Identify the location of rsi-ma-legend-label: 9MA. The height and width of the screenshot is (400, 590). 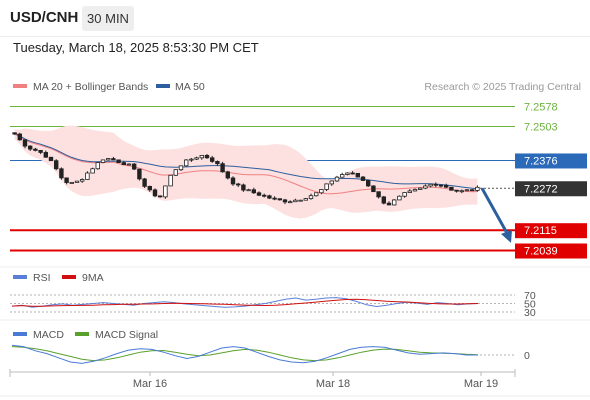
(93, 278).